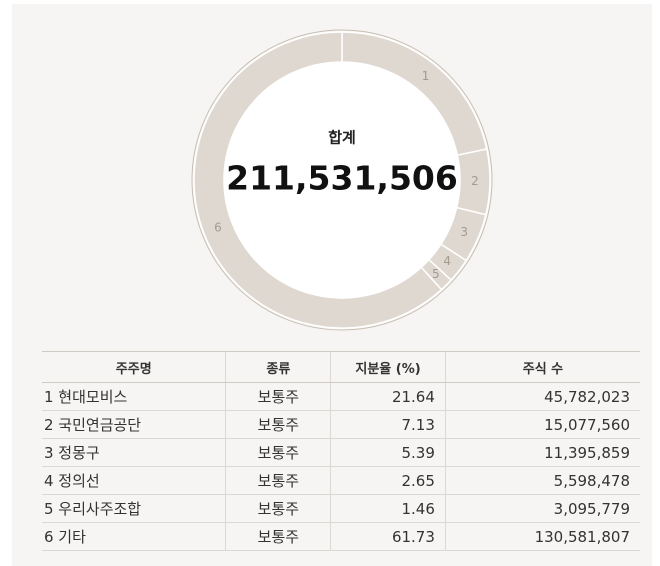  What do you see at coordinates (542, 452) in the screenshot?
I see `table-cell: 11,395,859` at bounding box center [542, 452].